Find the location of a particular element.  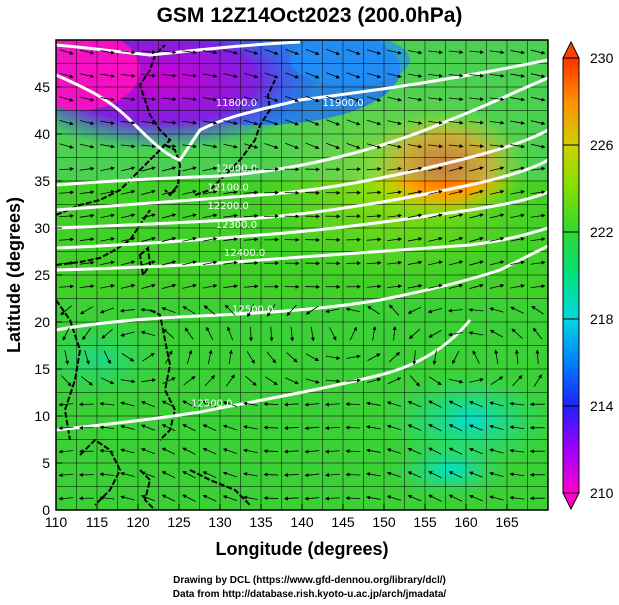

coastline-indochina is located at coordinates (69, 370).